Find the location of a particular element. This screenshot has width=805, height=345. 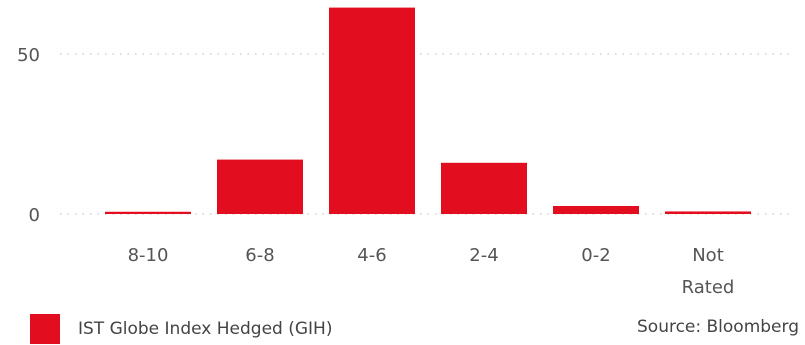

x-tick-label: Rated is located at coordinates (708, 287).